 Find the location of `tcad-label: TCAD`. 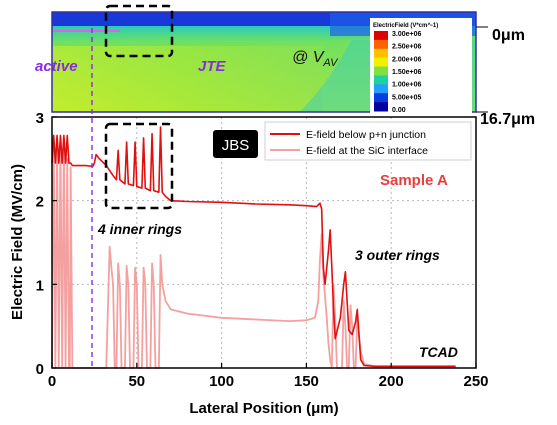

tcad-label: TCAD is located at coordinates (438, 352).